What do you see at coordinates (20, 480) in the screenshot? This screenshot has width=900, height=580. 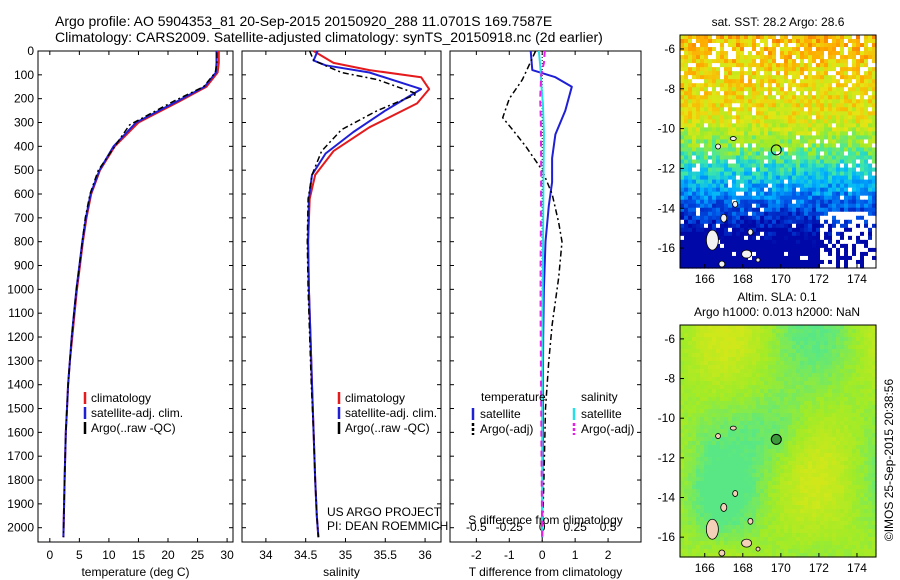 I see `y-tick-label: 1800` at bounding box center [20, 480].